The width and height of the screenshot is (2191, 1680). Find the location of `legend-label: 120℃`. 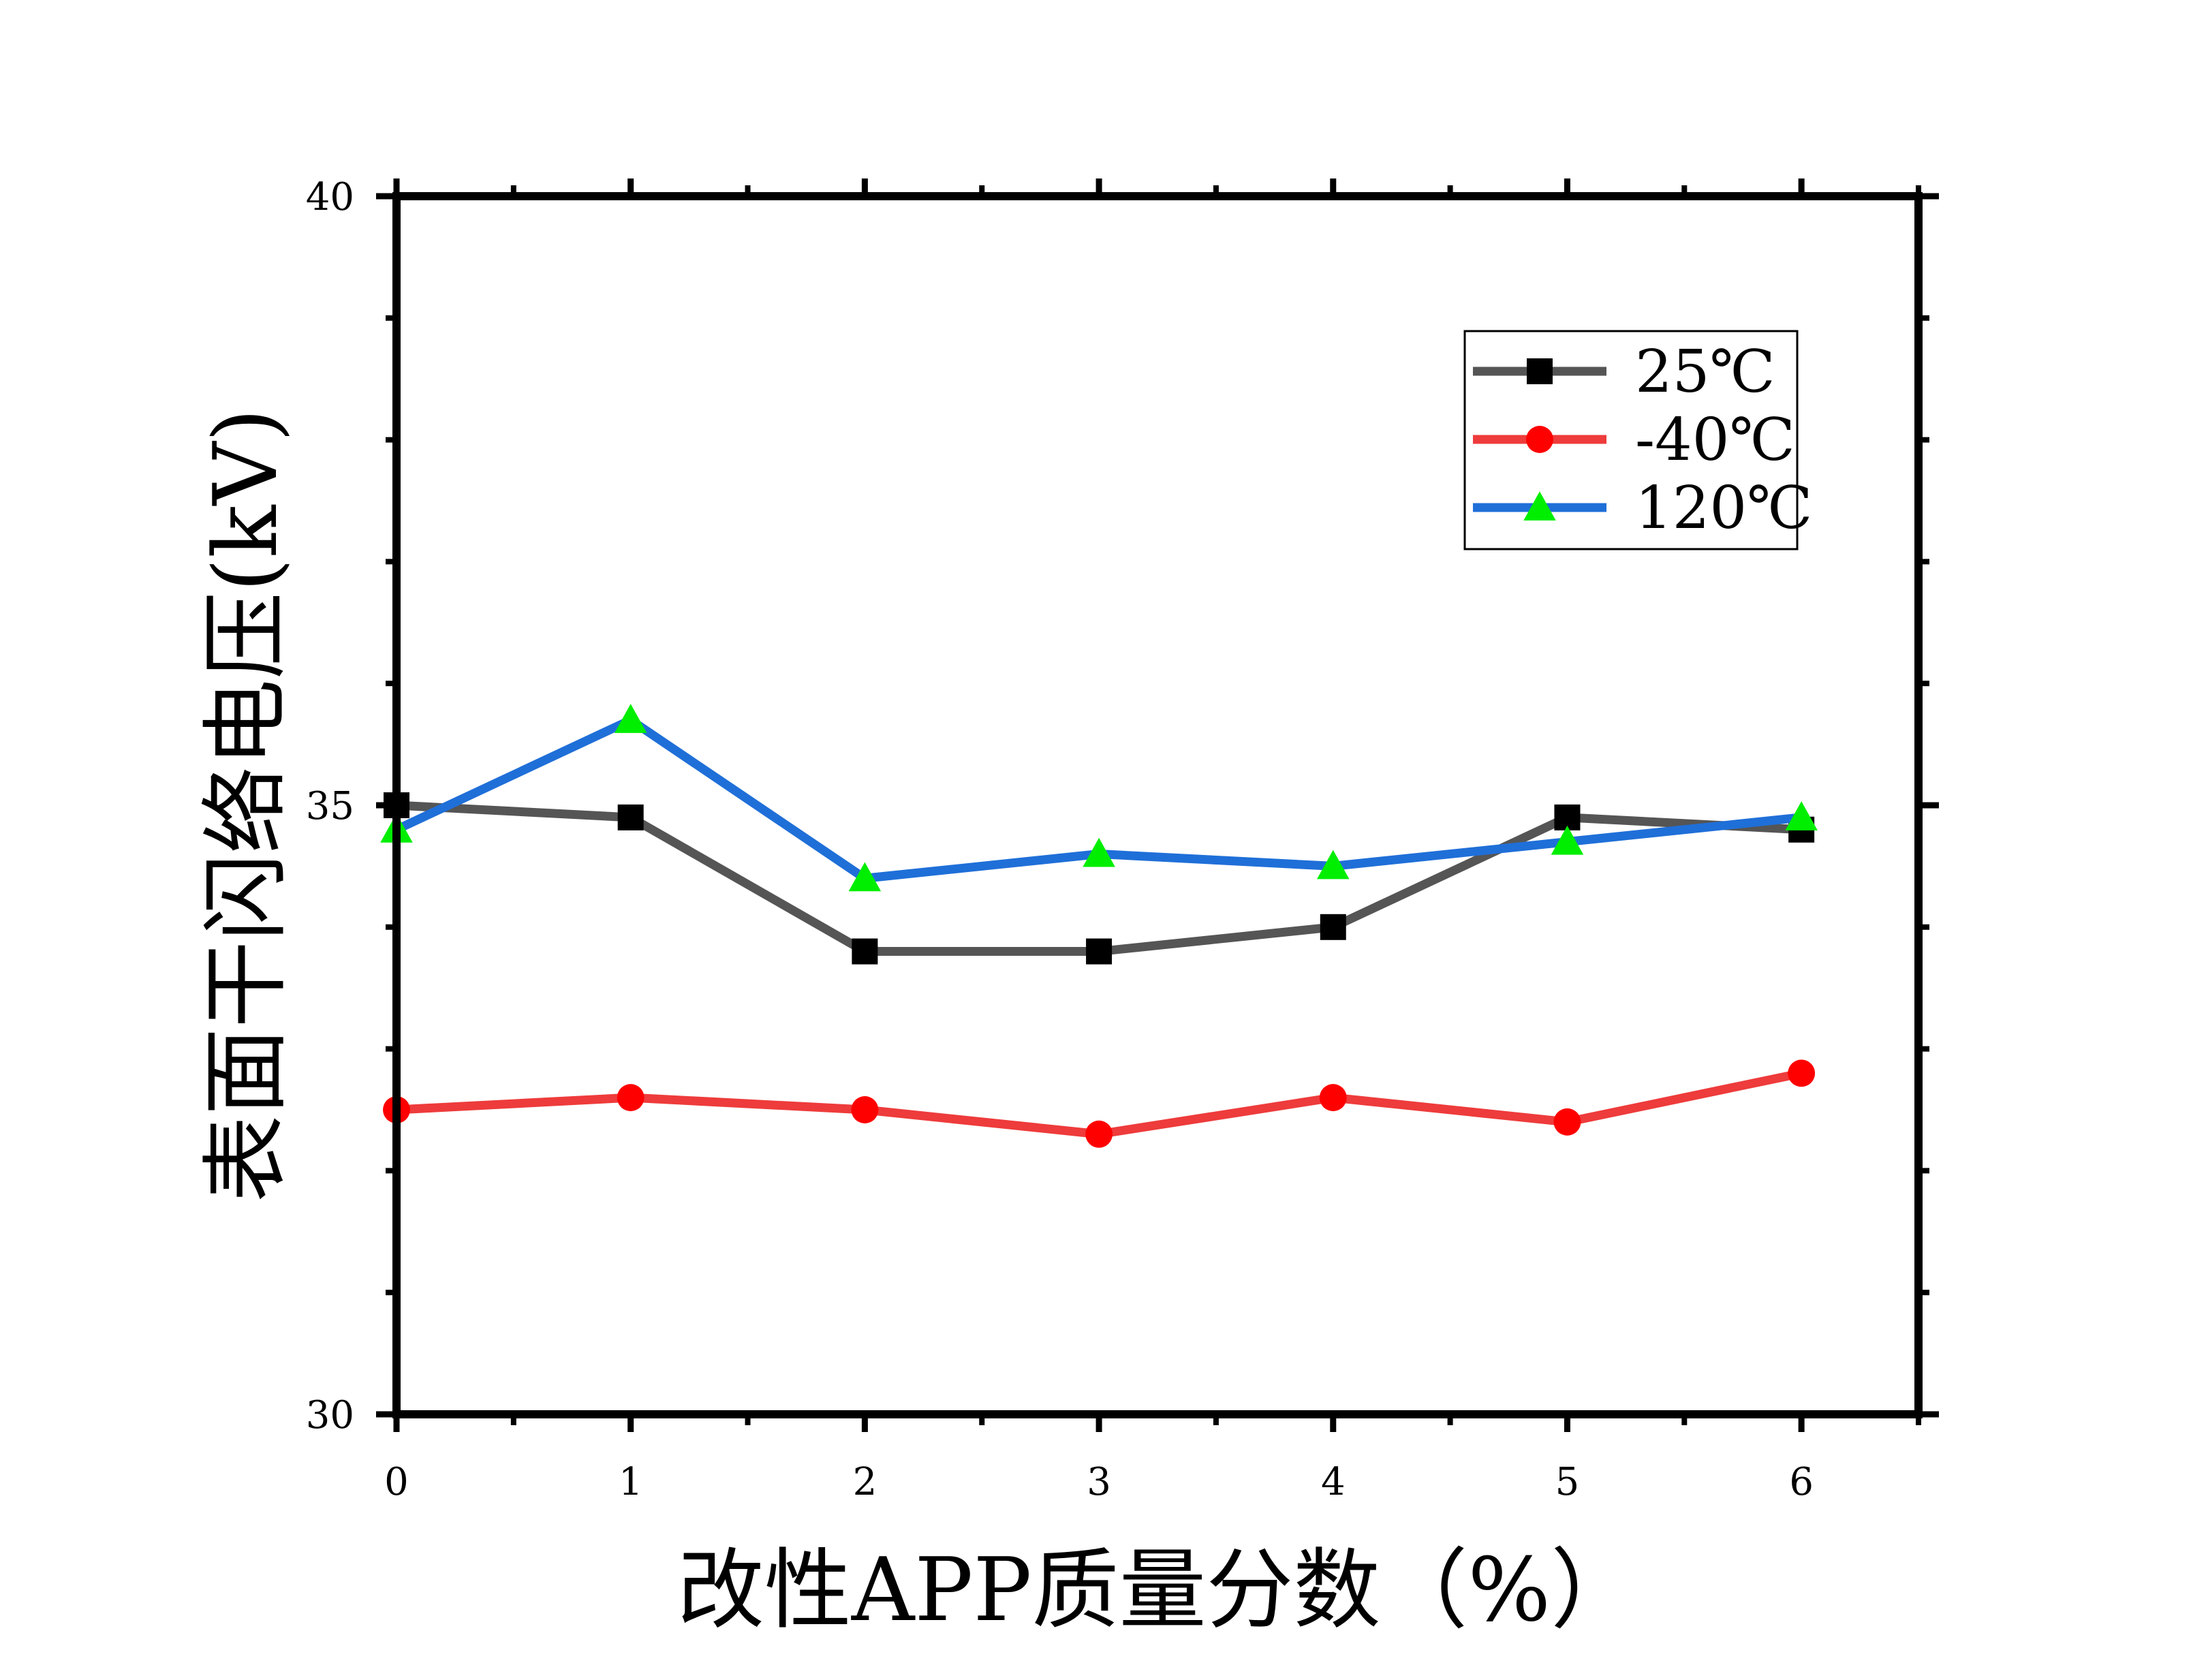

legend-label: 120℃ is located at coordinates (1723, 508).